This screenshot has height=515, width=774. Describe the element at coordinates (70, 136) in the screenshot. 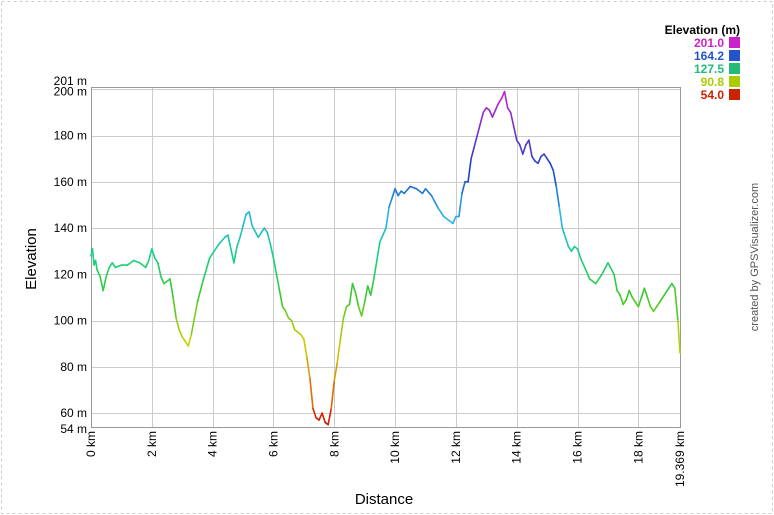

I see `y-tick-label: 180 m` at that location.